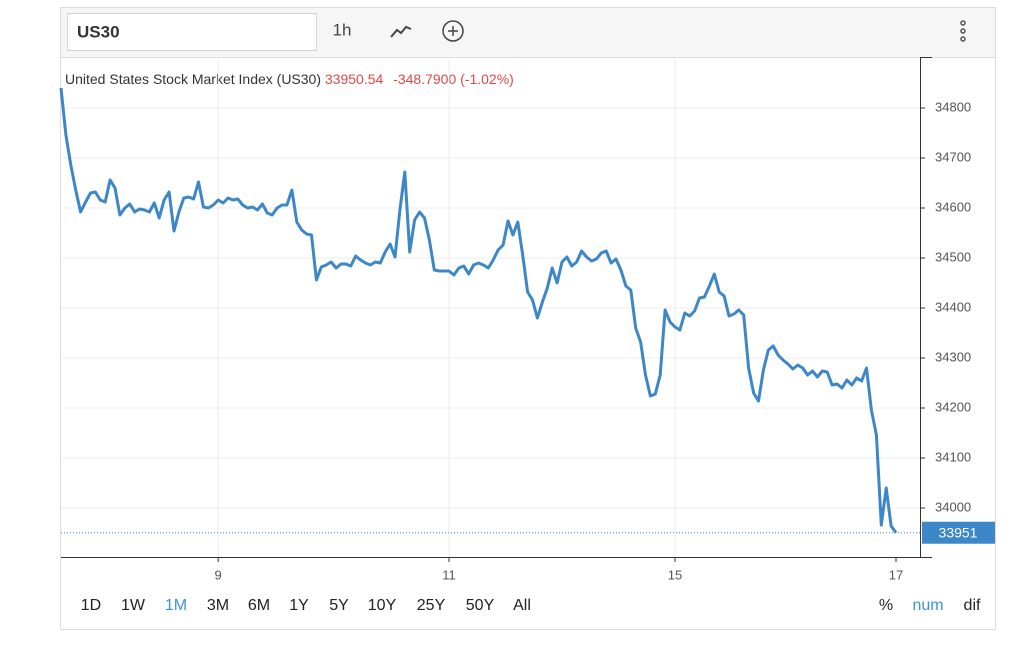  Describe the element at coordinates (91, 605) in the screenshot. I see `range-button: 1D` at that location.